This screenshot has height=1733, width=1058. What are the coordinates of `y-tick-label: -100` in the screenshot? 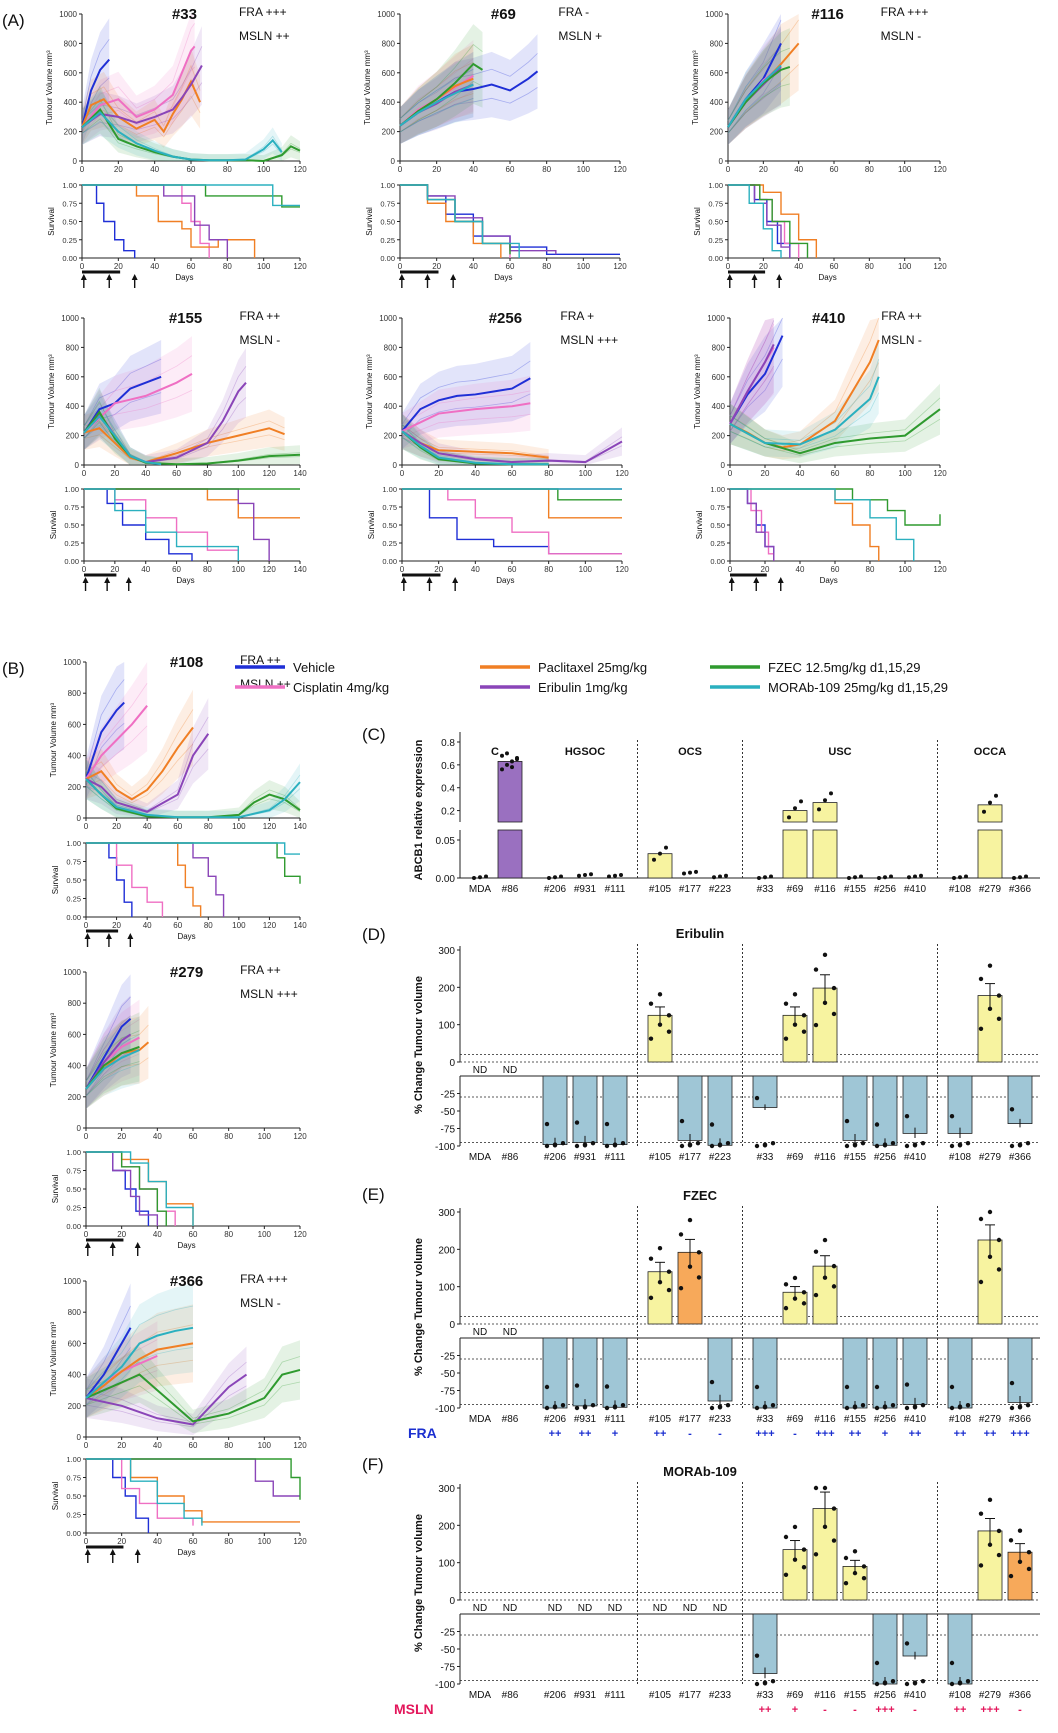 It's located at (445, 1147).